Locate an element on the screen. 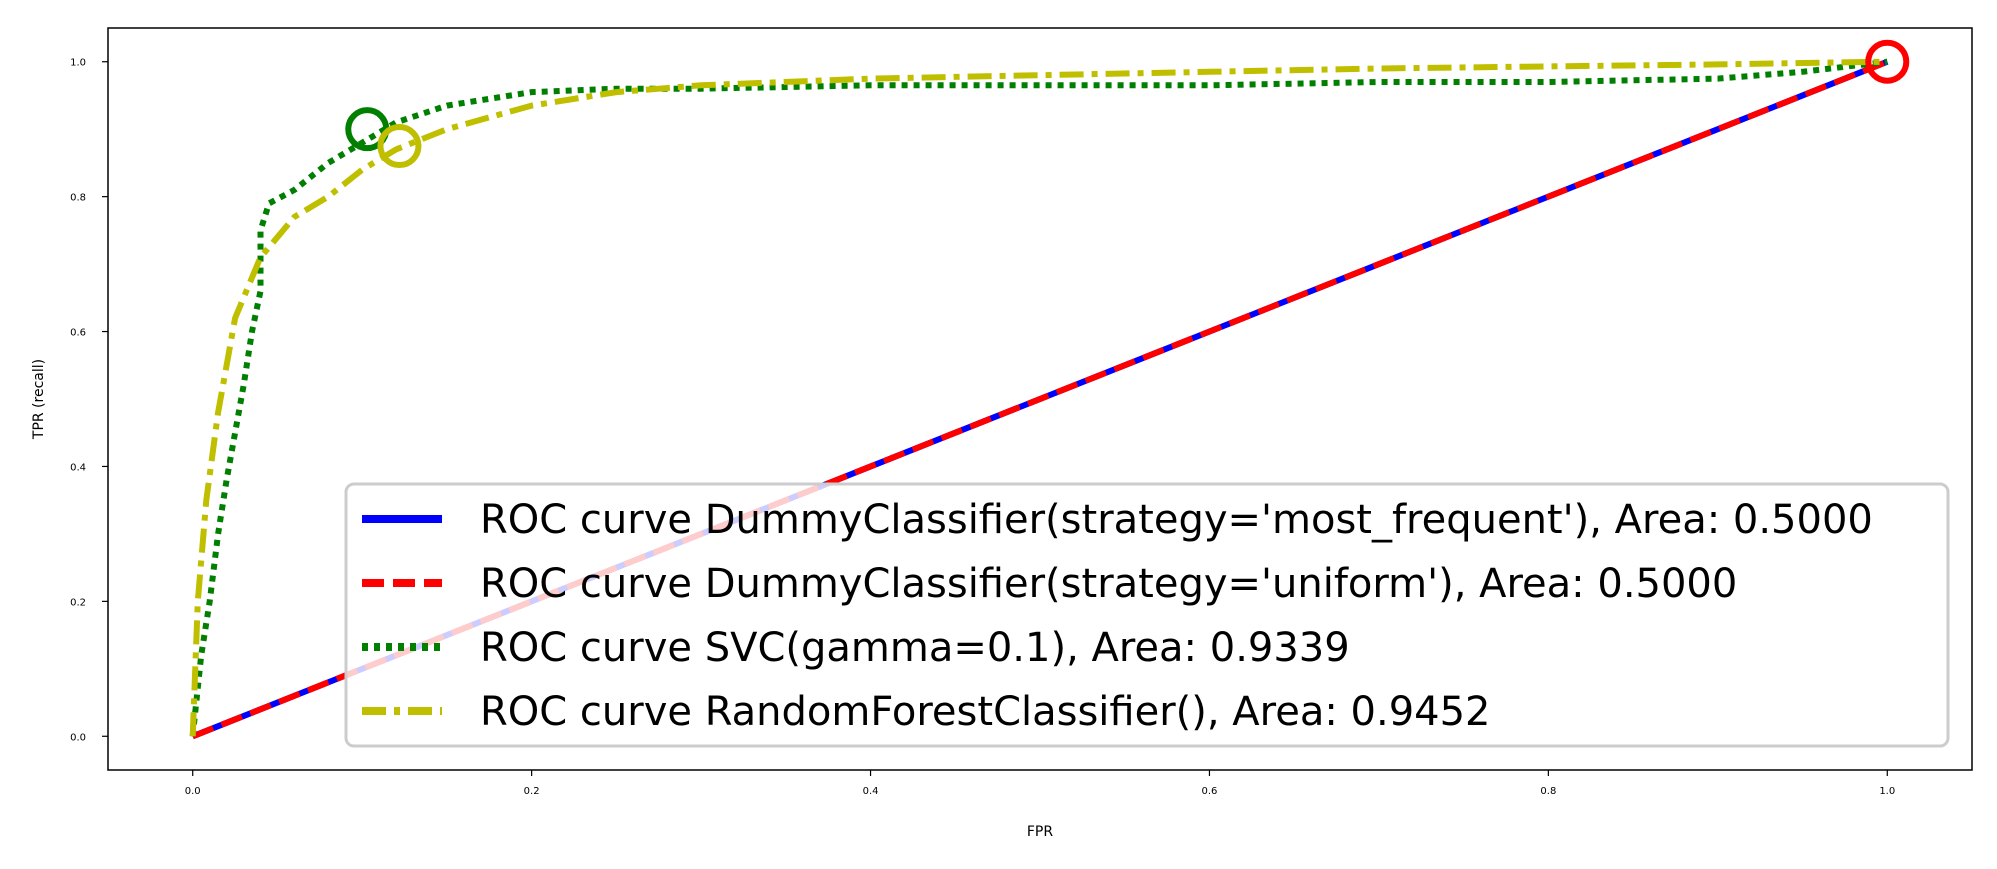 This screenshot has height=869, width=1997. x-tick-label: 0.6 is located at coordinates (1210, 791).